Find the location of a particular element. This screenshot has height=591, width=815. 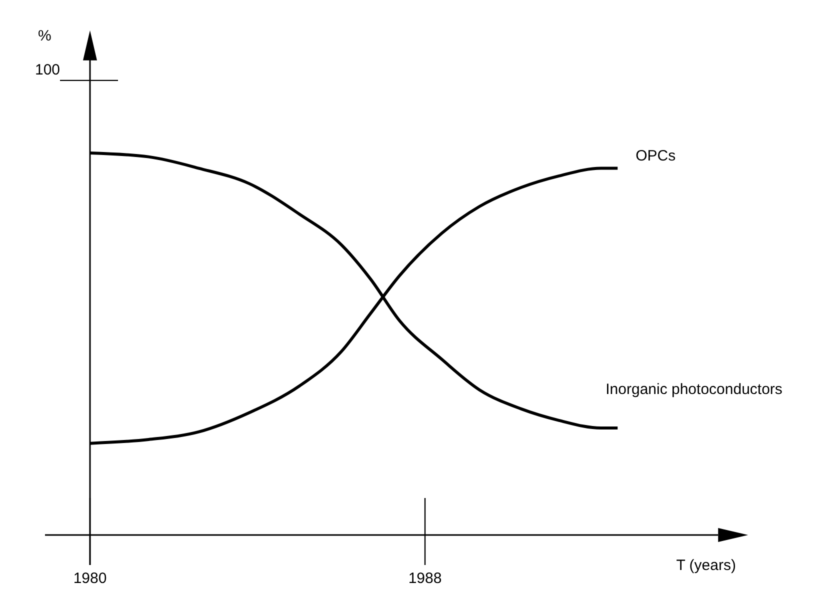

series-label: Inorganic photoconductors is located at coordinates (694, 389).